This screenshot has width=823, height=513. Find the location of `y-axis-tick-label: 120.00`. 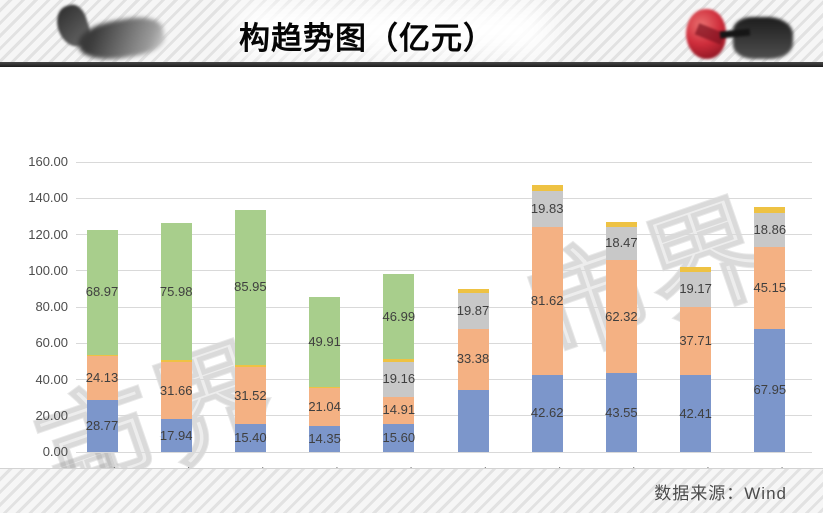

y-axis-tick-label: 120.00 is located at coordinates (48, 234).